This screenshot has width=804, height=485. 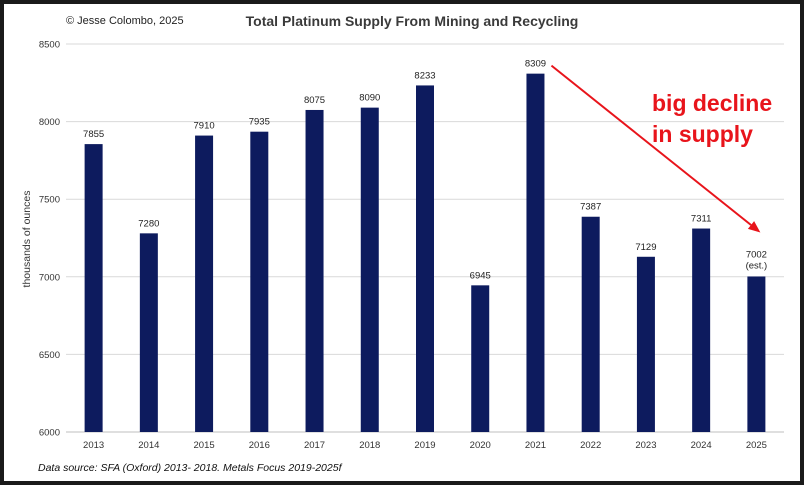 I want to click on x-tick-label: 2024, so click(x=701, y=445).